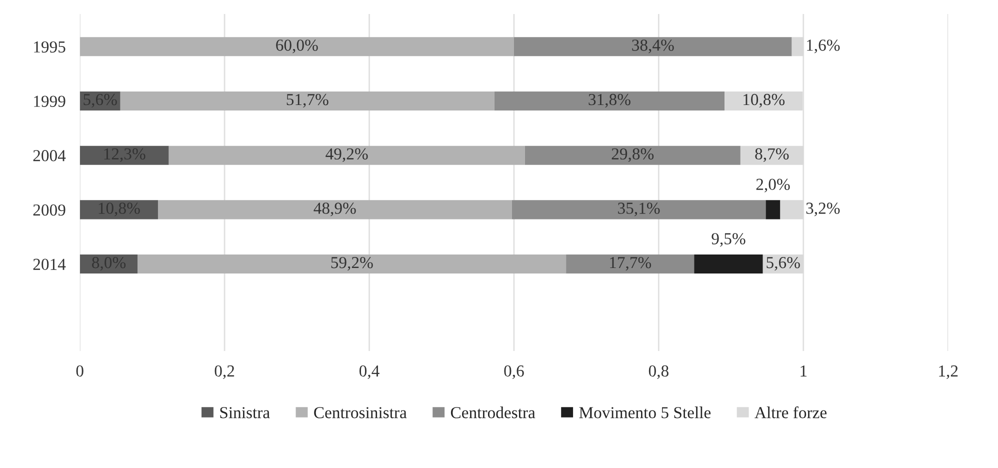 This screenshot has height=468, width=998. Describe the element at coordinates (49, 210) in the screenshot. I see `y-tick-label: 2009` at that location.